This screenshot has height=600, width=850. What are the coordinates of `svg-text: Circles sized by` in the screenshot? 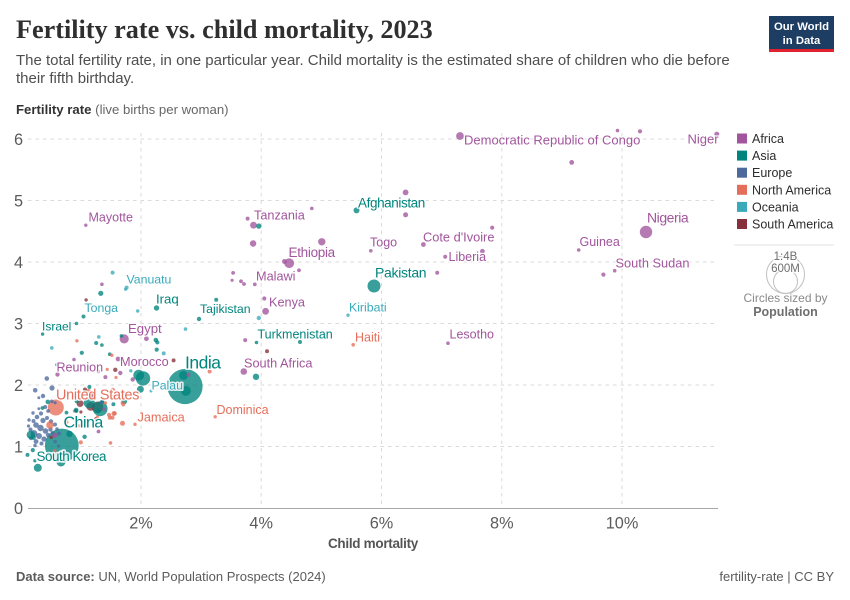 It's located at (785, 298).